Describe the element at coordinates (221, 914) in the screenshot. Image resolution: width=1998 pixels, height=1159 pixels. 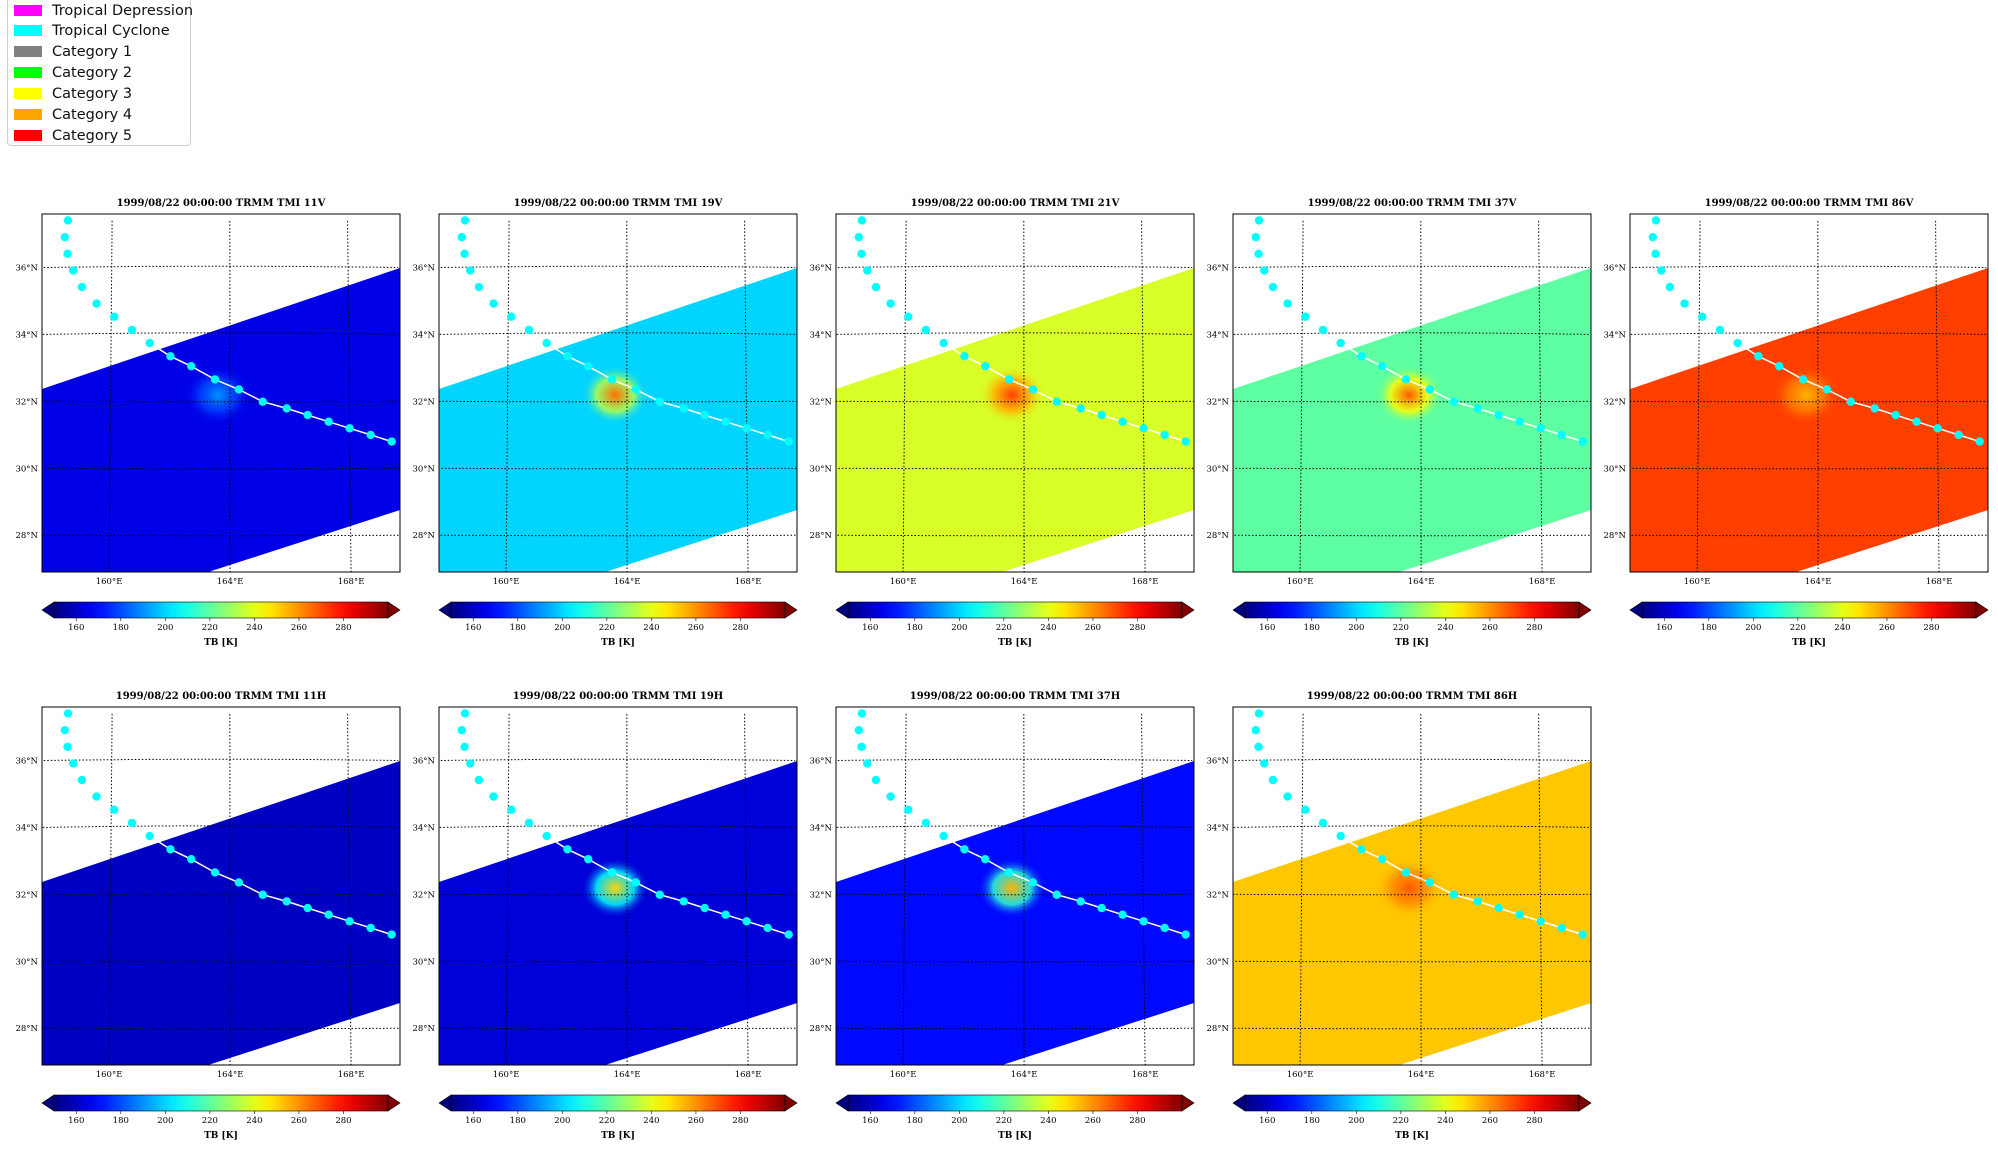
I see `swath-coverage` at that location.